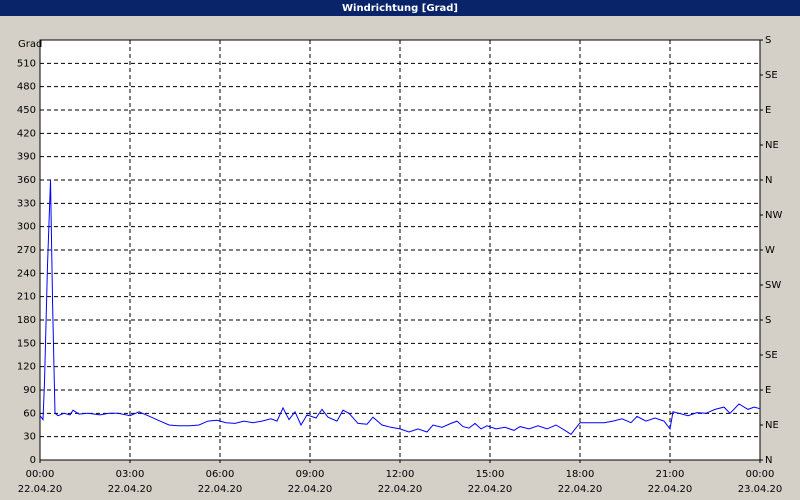 The image size is (800, 500). I want to click on y-tick-label: 390, so click(26, 157).